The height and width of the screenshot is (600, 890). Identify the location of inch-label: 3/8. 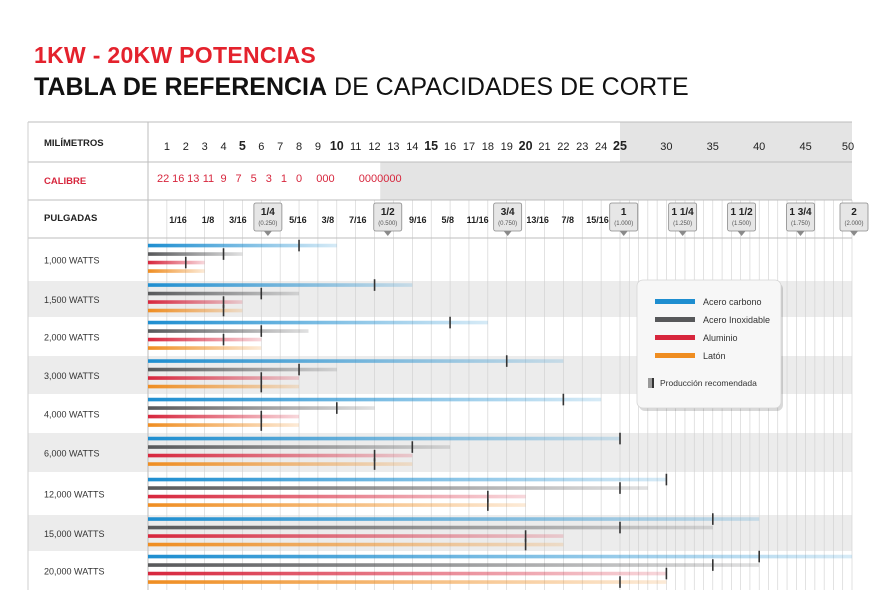
(328, 220).